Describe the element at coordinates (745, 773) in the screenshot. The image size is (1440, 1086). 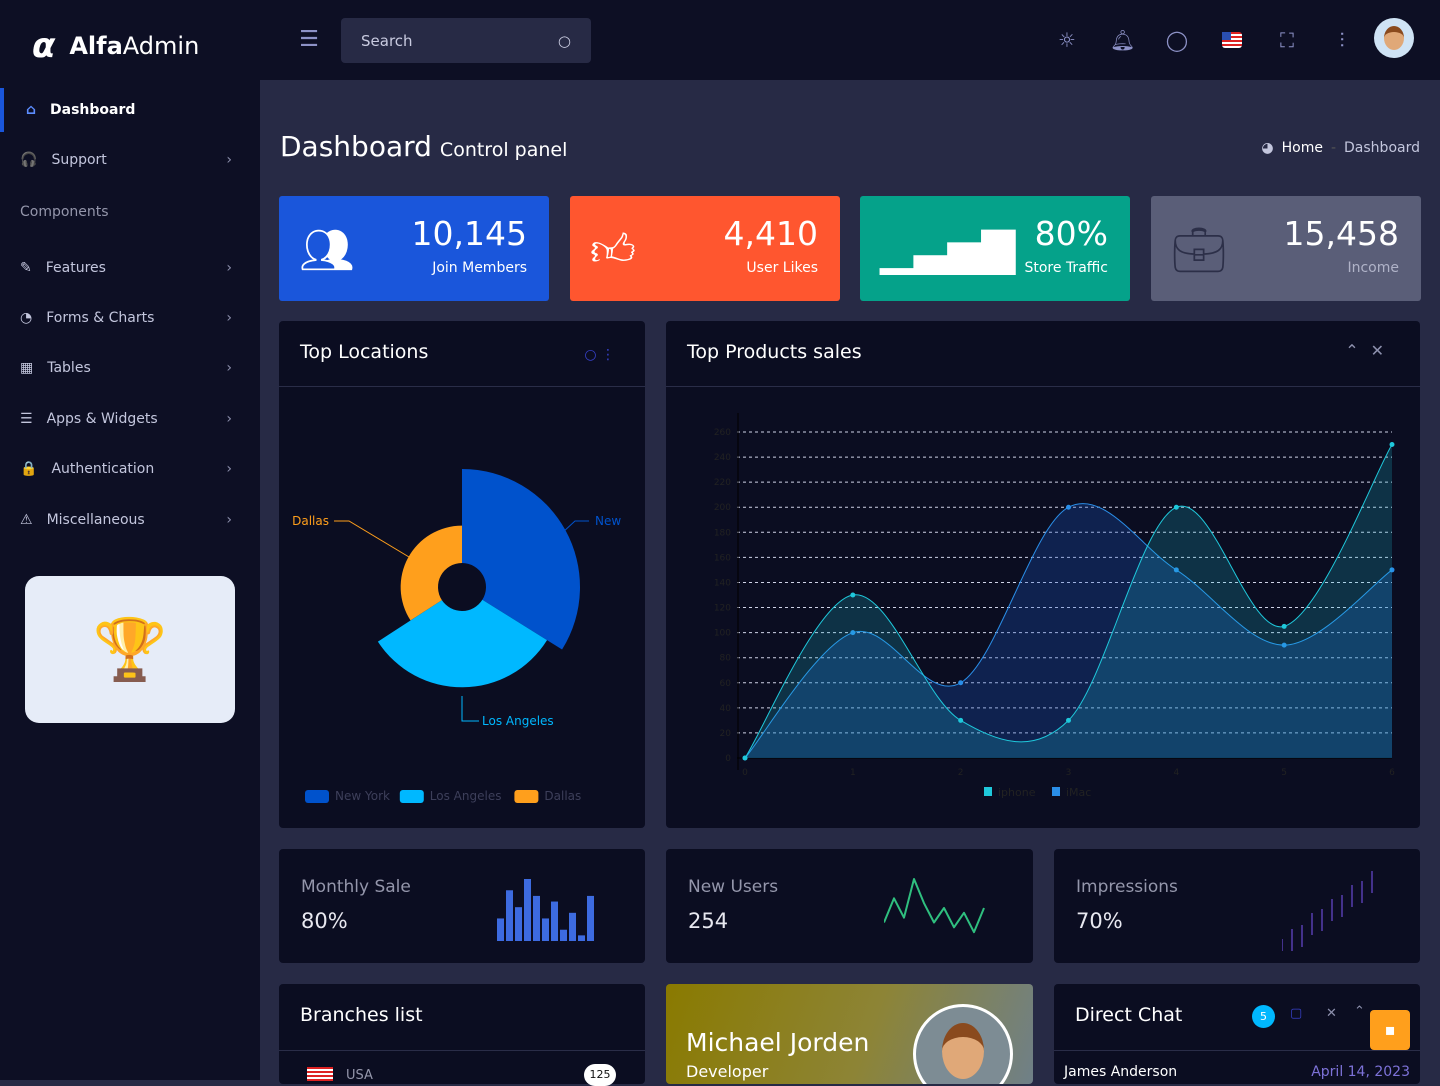
I see `x-tick-label: 0` at that location.